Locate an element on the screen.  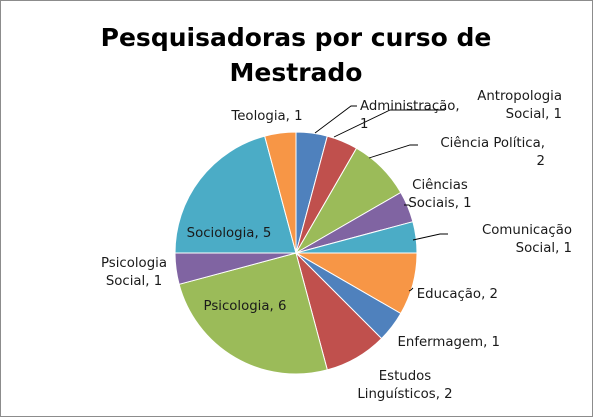
slice-label: Psicologia, 6 is located at coordinates (245, 306).